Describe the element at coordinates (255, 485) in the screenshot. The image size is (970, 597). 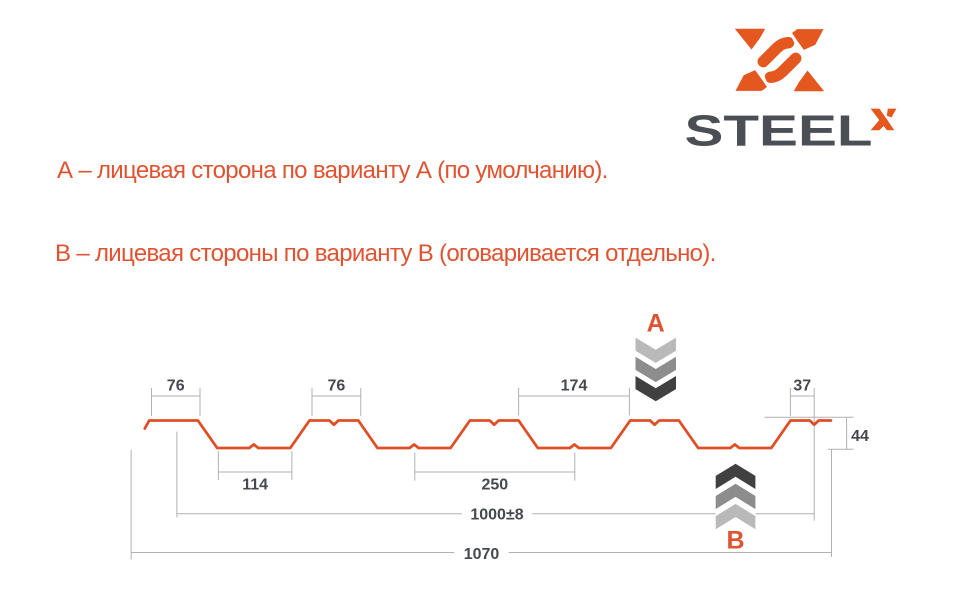
I see `svg-text: 114` at that location.